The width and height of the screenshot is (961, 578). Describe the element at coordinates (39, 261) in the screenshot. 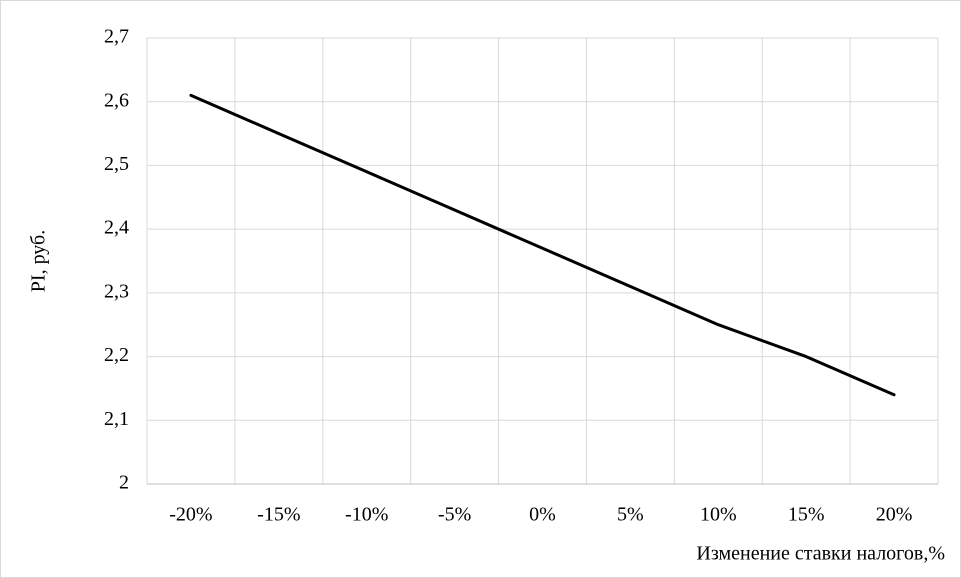

I see `y-axis-title: PI, руб.` at that location.